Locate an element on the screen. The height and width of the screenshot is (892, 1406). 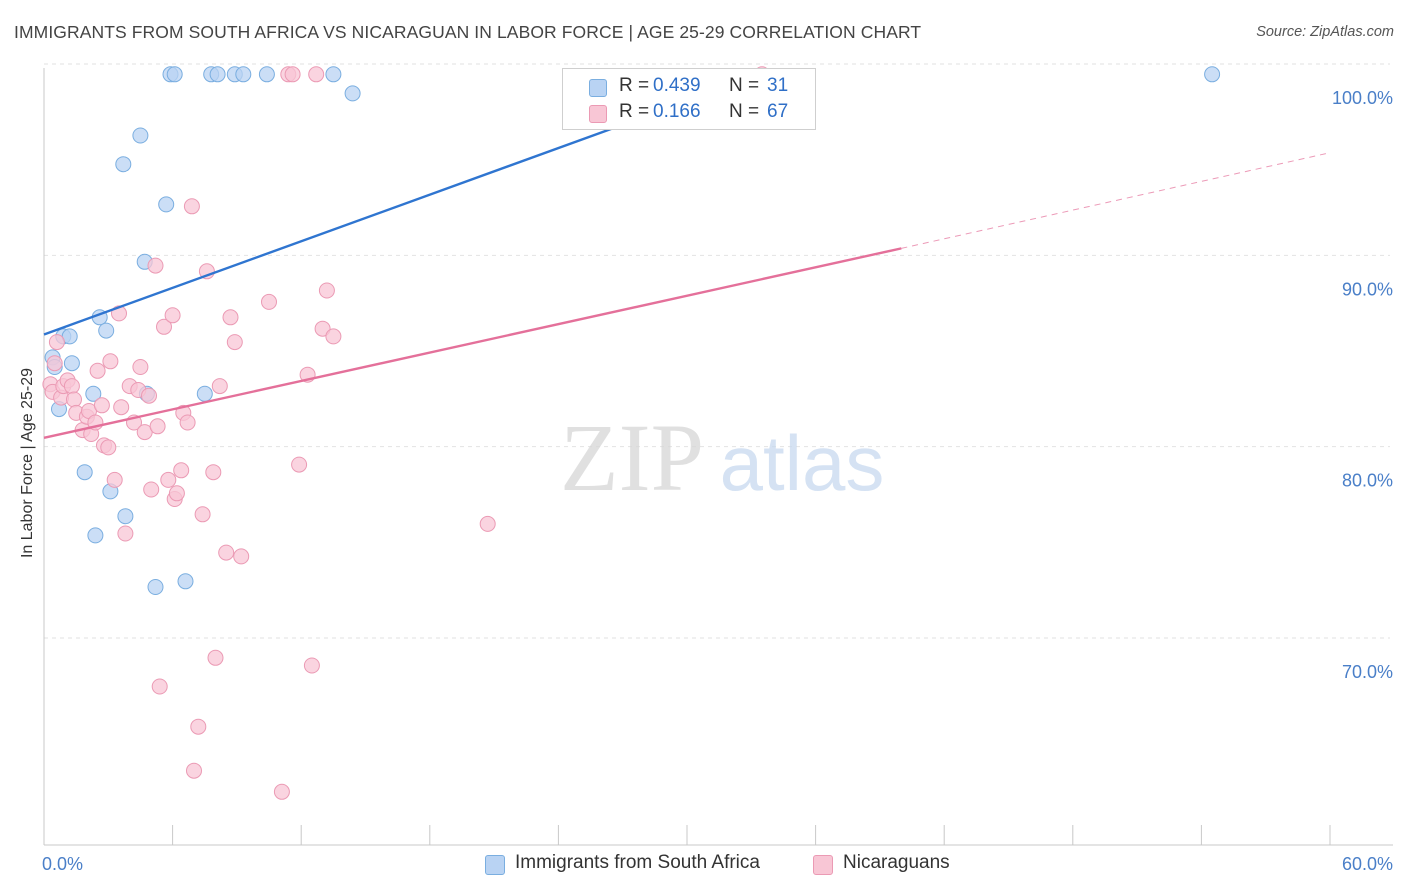
y-tick-label: 70.0% is located at coordinates (1367, 672).